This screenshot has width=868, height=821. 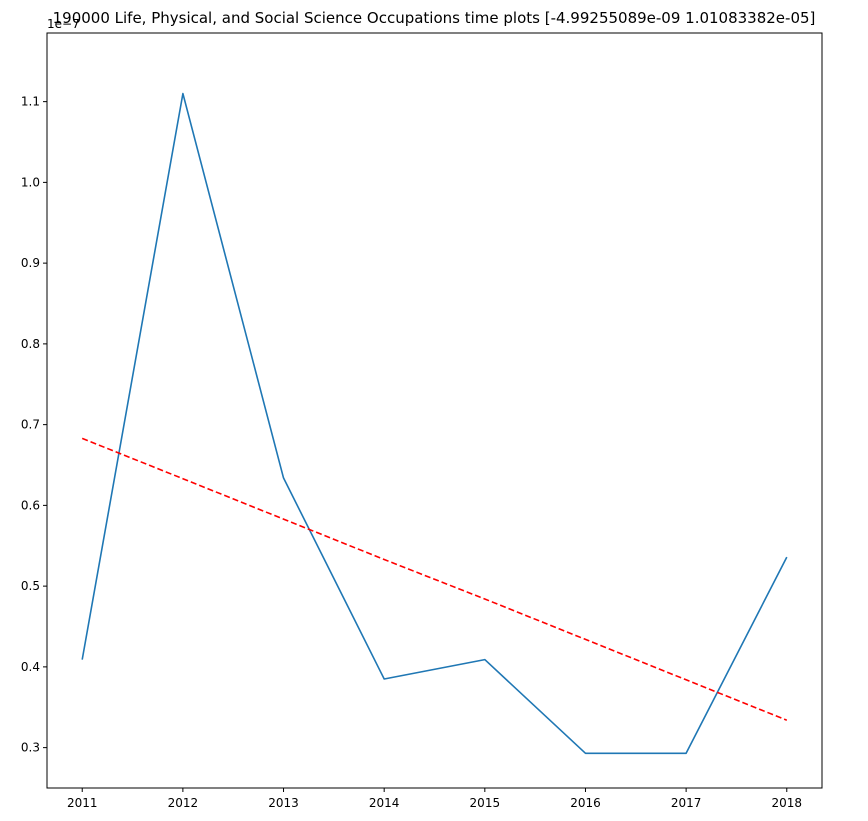 I want to click on y-axis: 0.3 0.4 0.5 0.6 0.7 0.8 0.9 1.0 1.1, so click(x=34, y=425).